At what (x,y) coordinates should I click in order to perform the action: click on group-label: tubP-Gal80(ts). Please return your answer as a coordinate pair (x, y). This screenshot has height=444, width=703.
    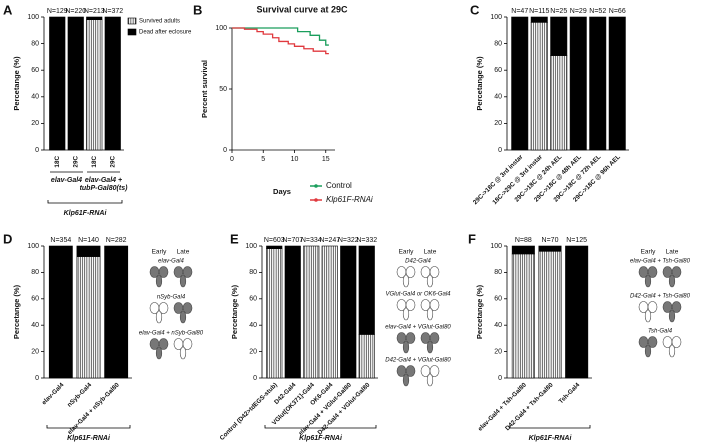
    Looking at the image, I should click on (104, 188).